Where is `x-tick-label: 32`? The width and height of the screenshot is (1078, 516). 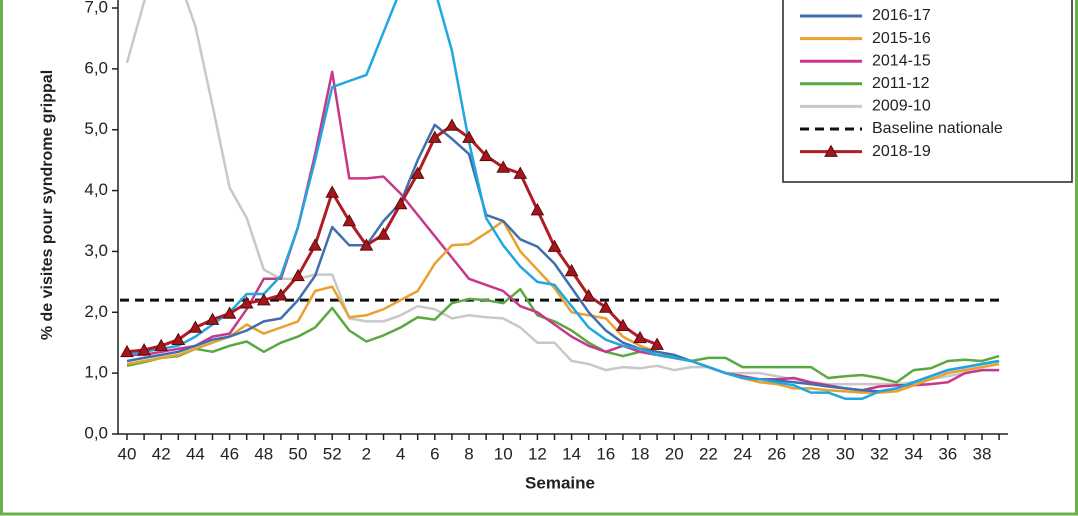
x-tick-label: 32 is located at coordinates (879, 453).